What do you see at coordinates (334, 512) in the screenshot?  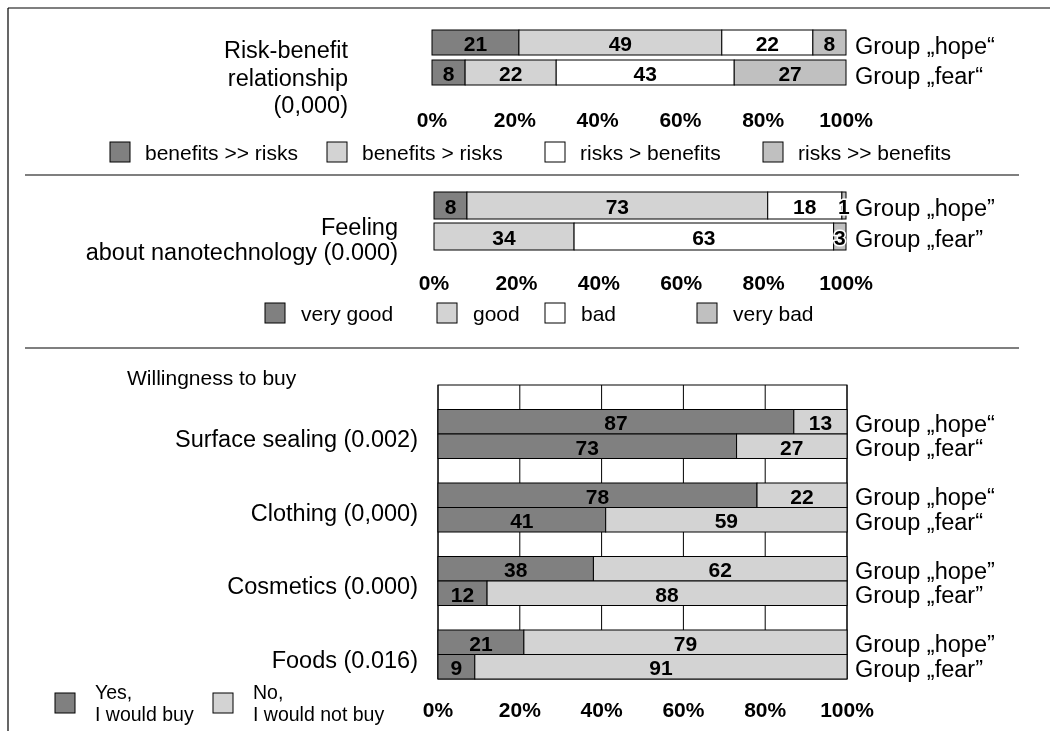 I see `text: Clothing (0,000)` at bounding box center [334, 512].